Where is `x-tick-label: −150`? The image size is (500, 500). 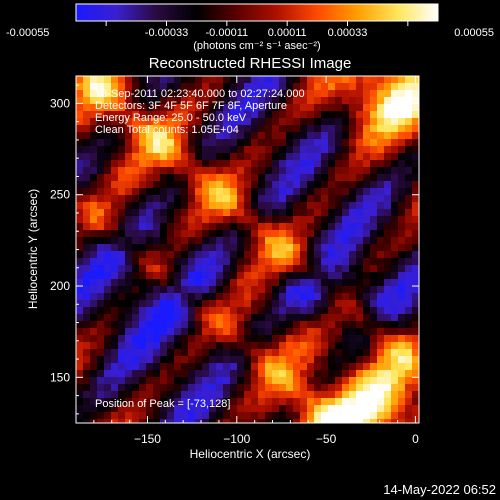 x-tick-label: −150 is located at coordinates (147, 439).